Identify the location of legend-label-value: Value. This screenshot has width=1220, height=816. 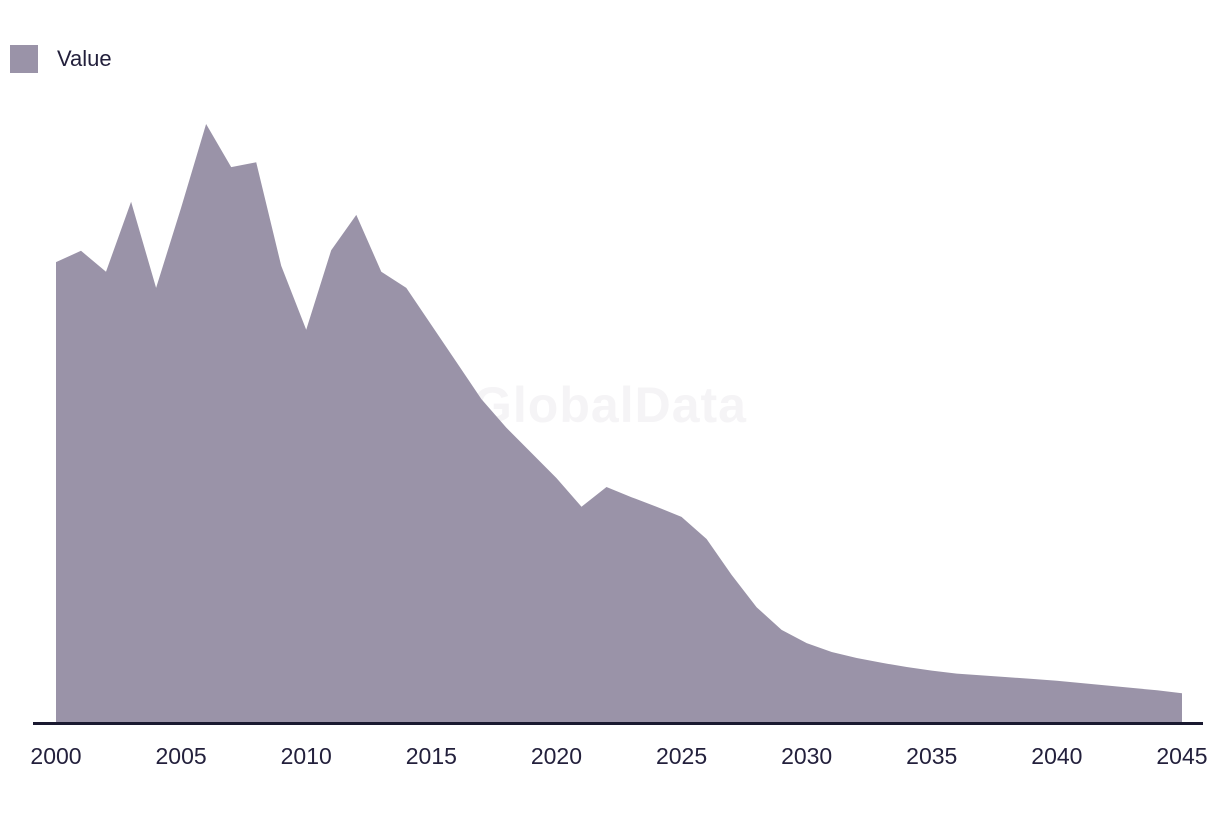
(84, 58).